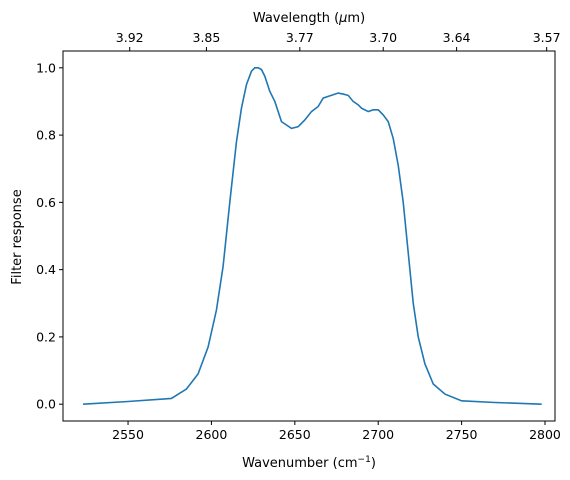 This screenshot has height=480, width=570. Describe the element at coordinates (46, 336) in the screenshot. I see `y-tick-label: 0.2` at that location.